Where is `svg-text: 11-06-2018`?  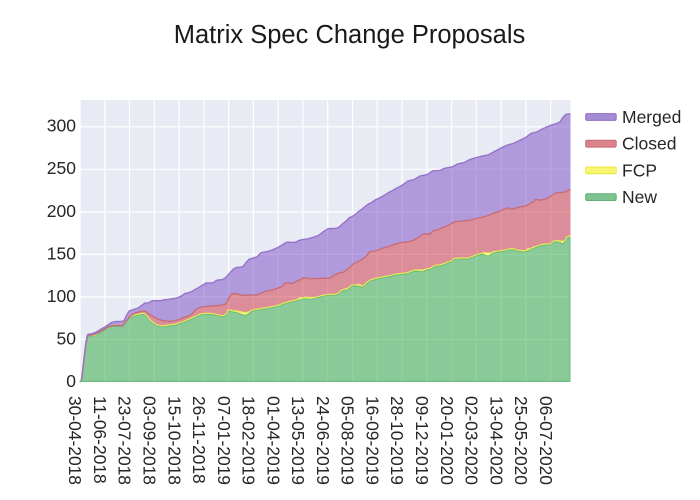
svg-text: 11-06-2018 is located at coordinates (100, 440).